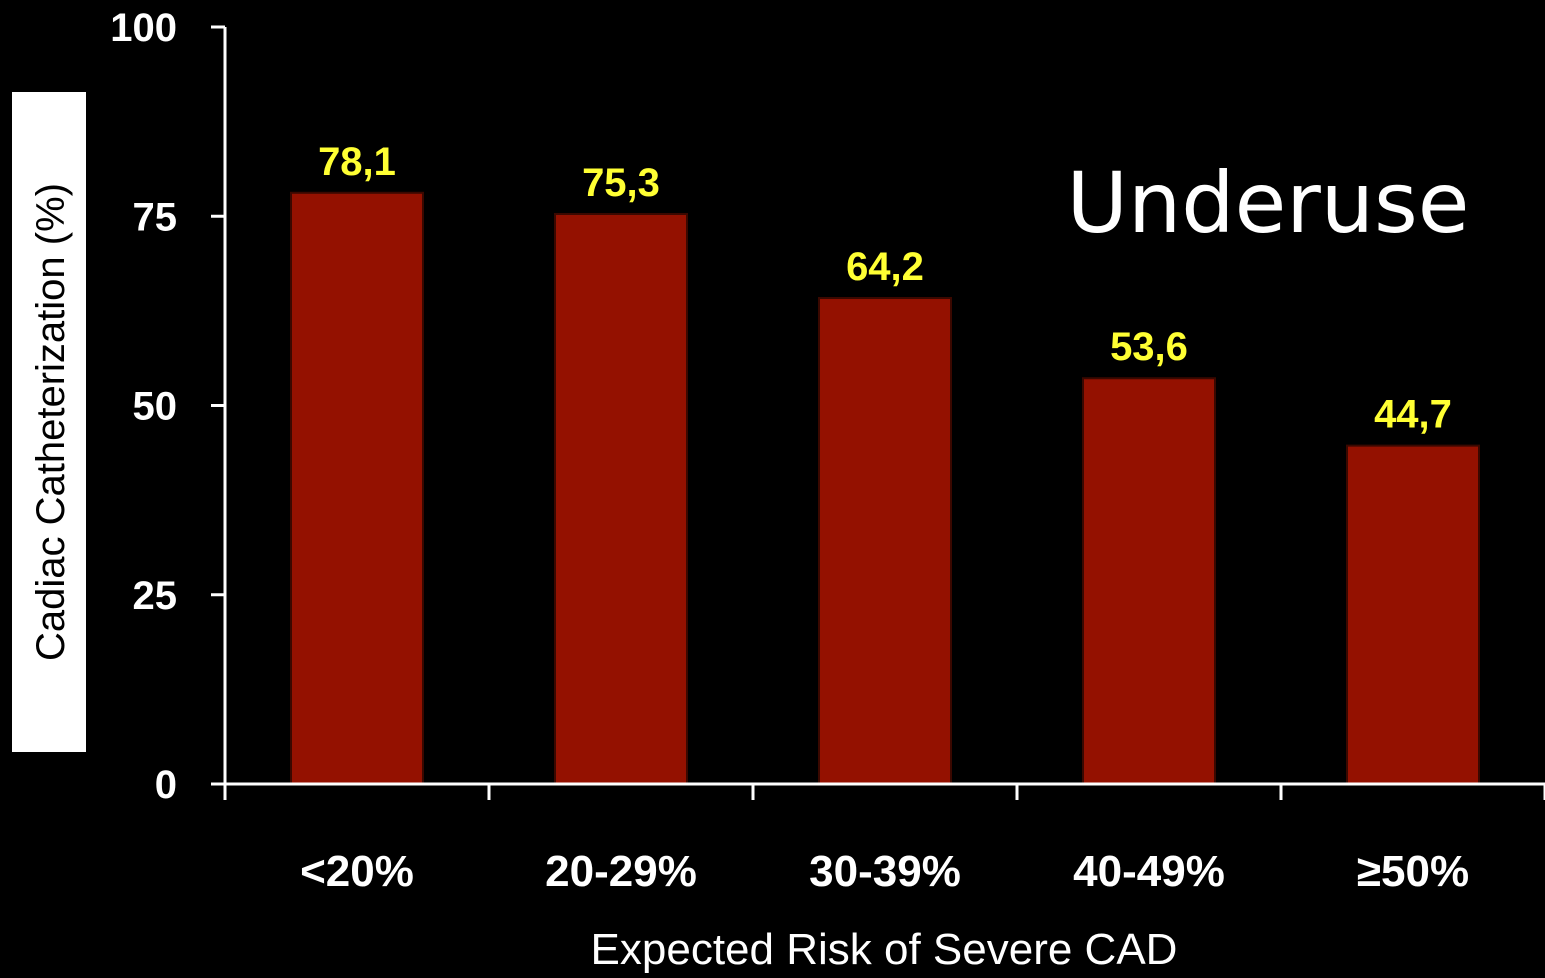 The width and height of the screenshot is (1545, 978). Describe the element at coordinates (885, 267) in the screenshot. I see `bar-value-label: 64,2` at that location.